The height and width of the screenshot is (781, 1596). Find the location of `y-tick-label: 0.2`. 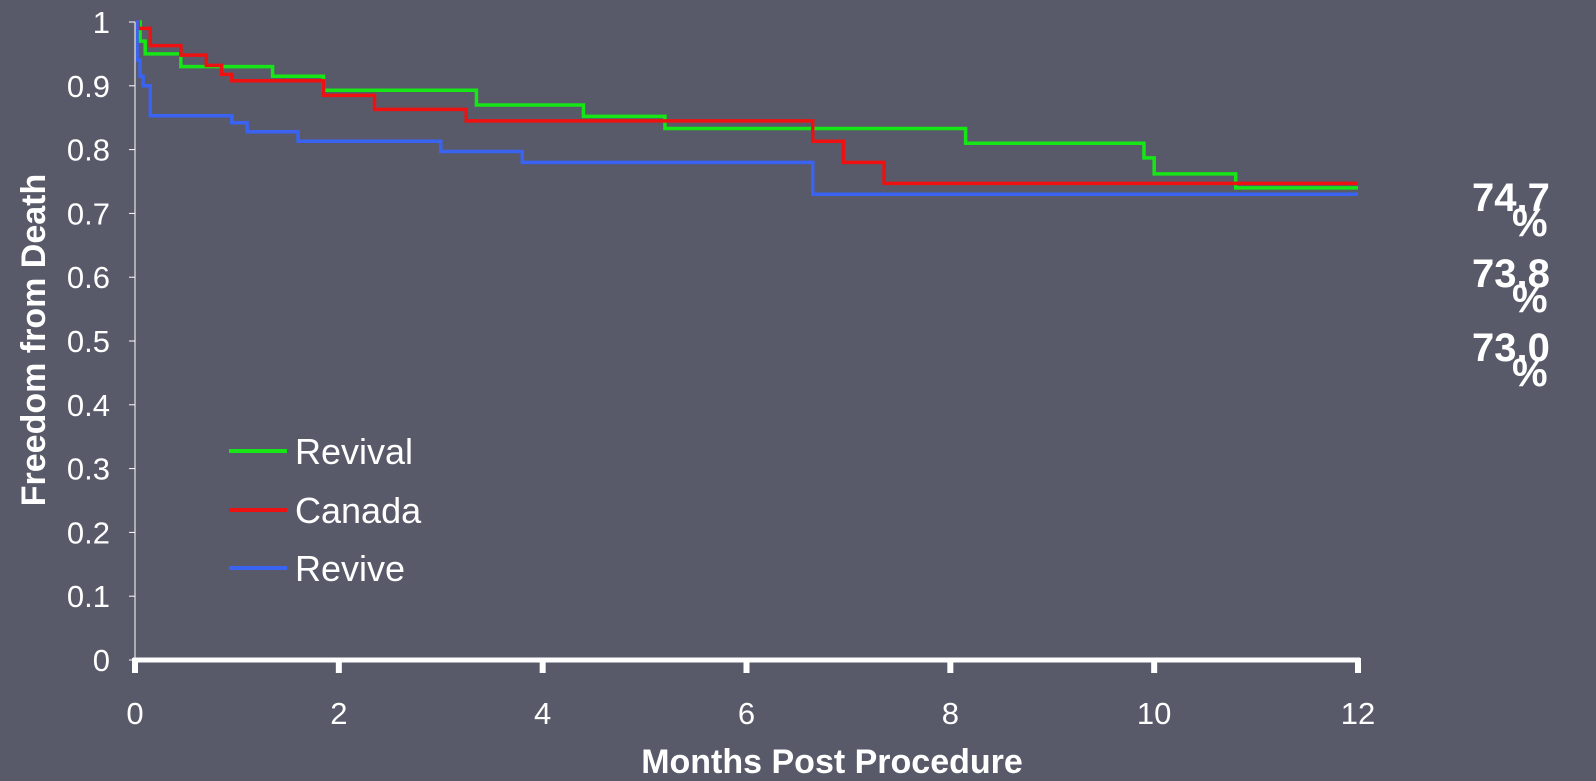

y-tick-label: 0.2 is located at coordinates (88, 532).